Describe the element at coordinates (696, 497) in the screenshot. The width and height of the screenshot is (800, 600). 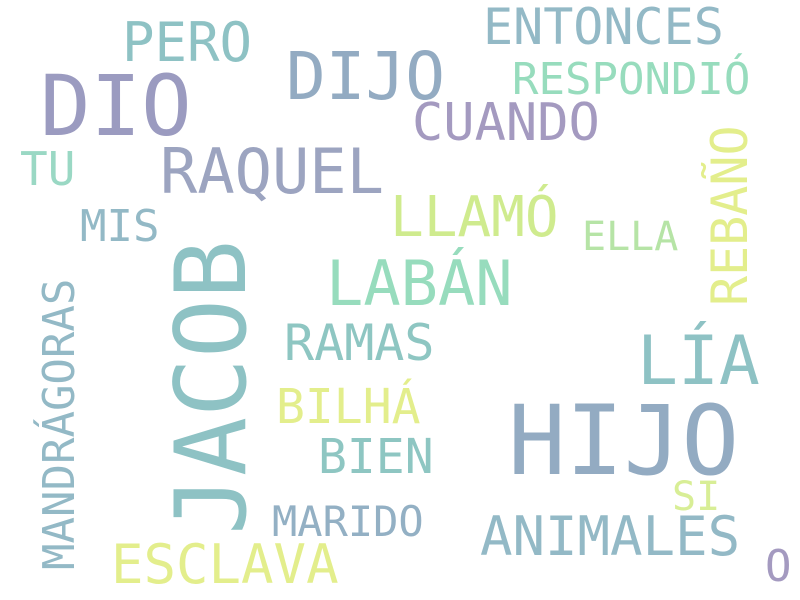
I see `word-si: SI` at that location.